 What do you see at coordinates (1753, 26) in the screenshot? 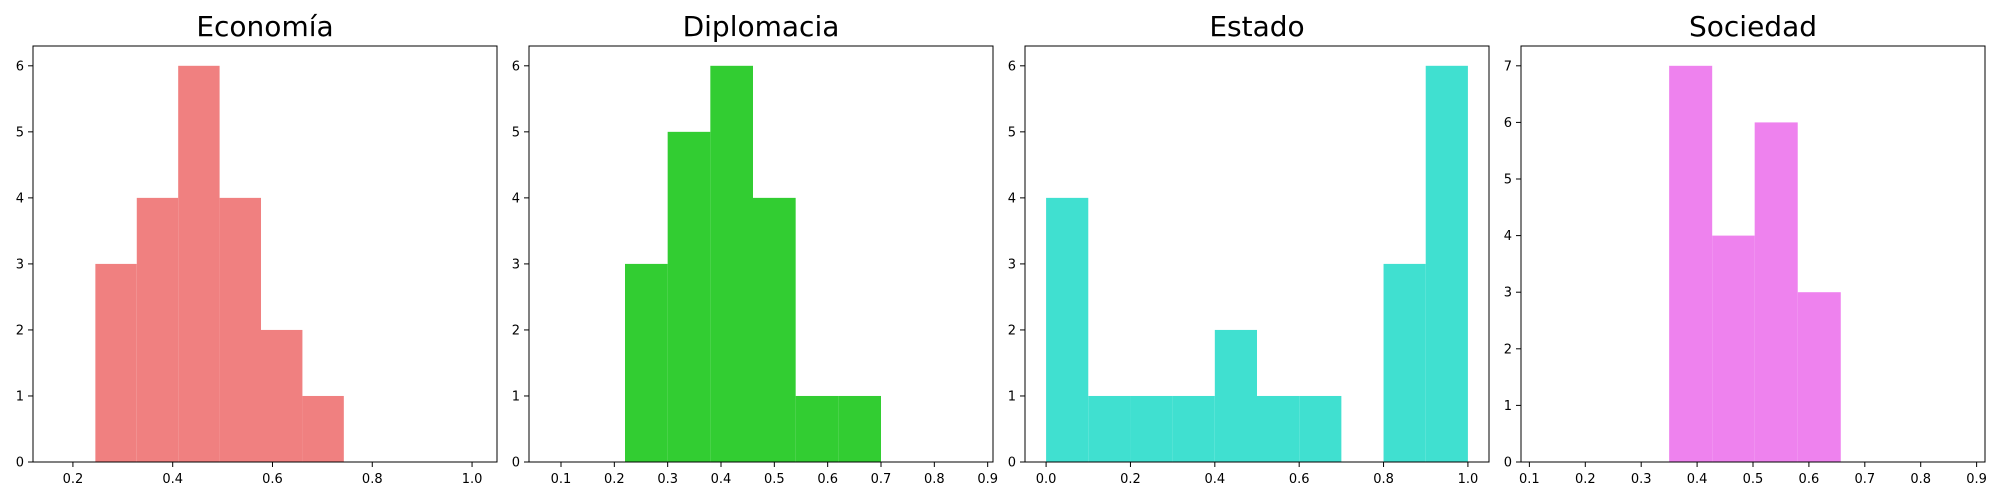
I see `panel-title: Sociedad` at bounding box center [1753, 26].